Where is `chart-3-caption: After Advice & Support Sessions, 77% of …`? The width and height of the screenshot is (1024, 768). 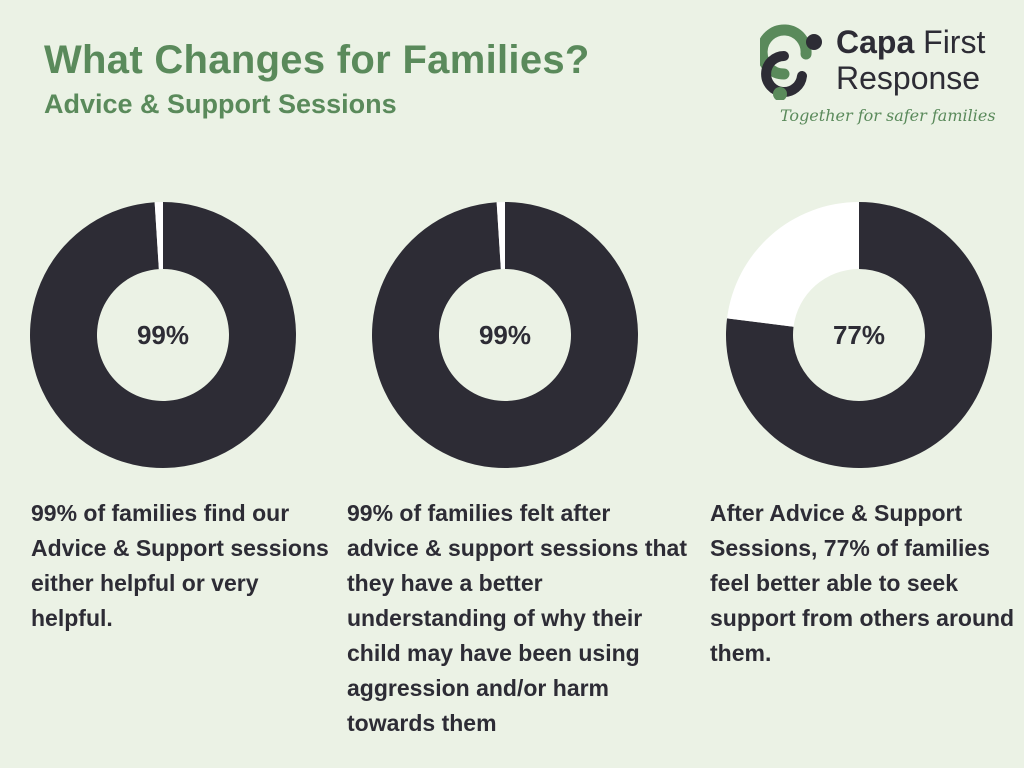
chart-3-caption: After Advice & Support Sessions, 77% of … is located at coordinates (862, 583).